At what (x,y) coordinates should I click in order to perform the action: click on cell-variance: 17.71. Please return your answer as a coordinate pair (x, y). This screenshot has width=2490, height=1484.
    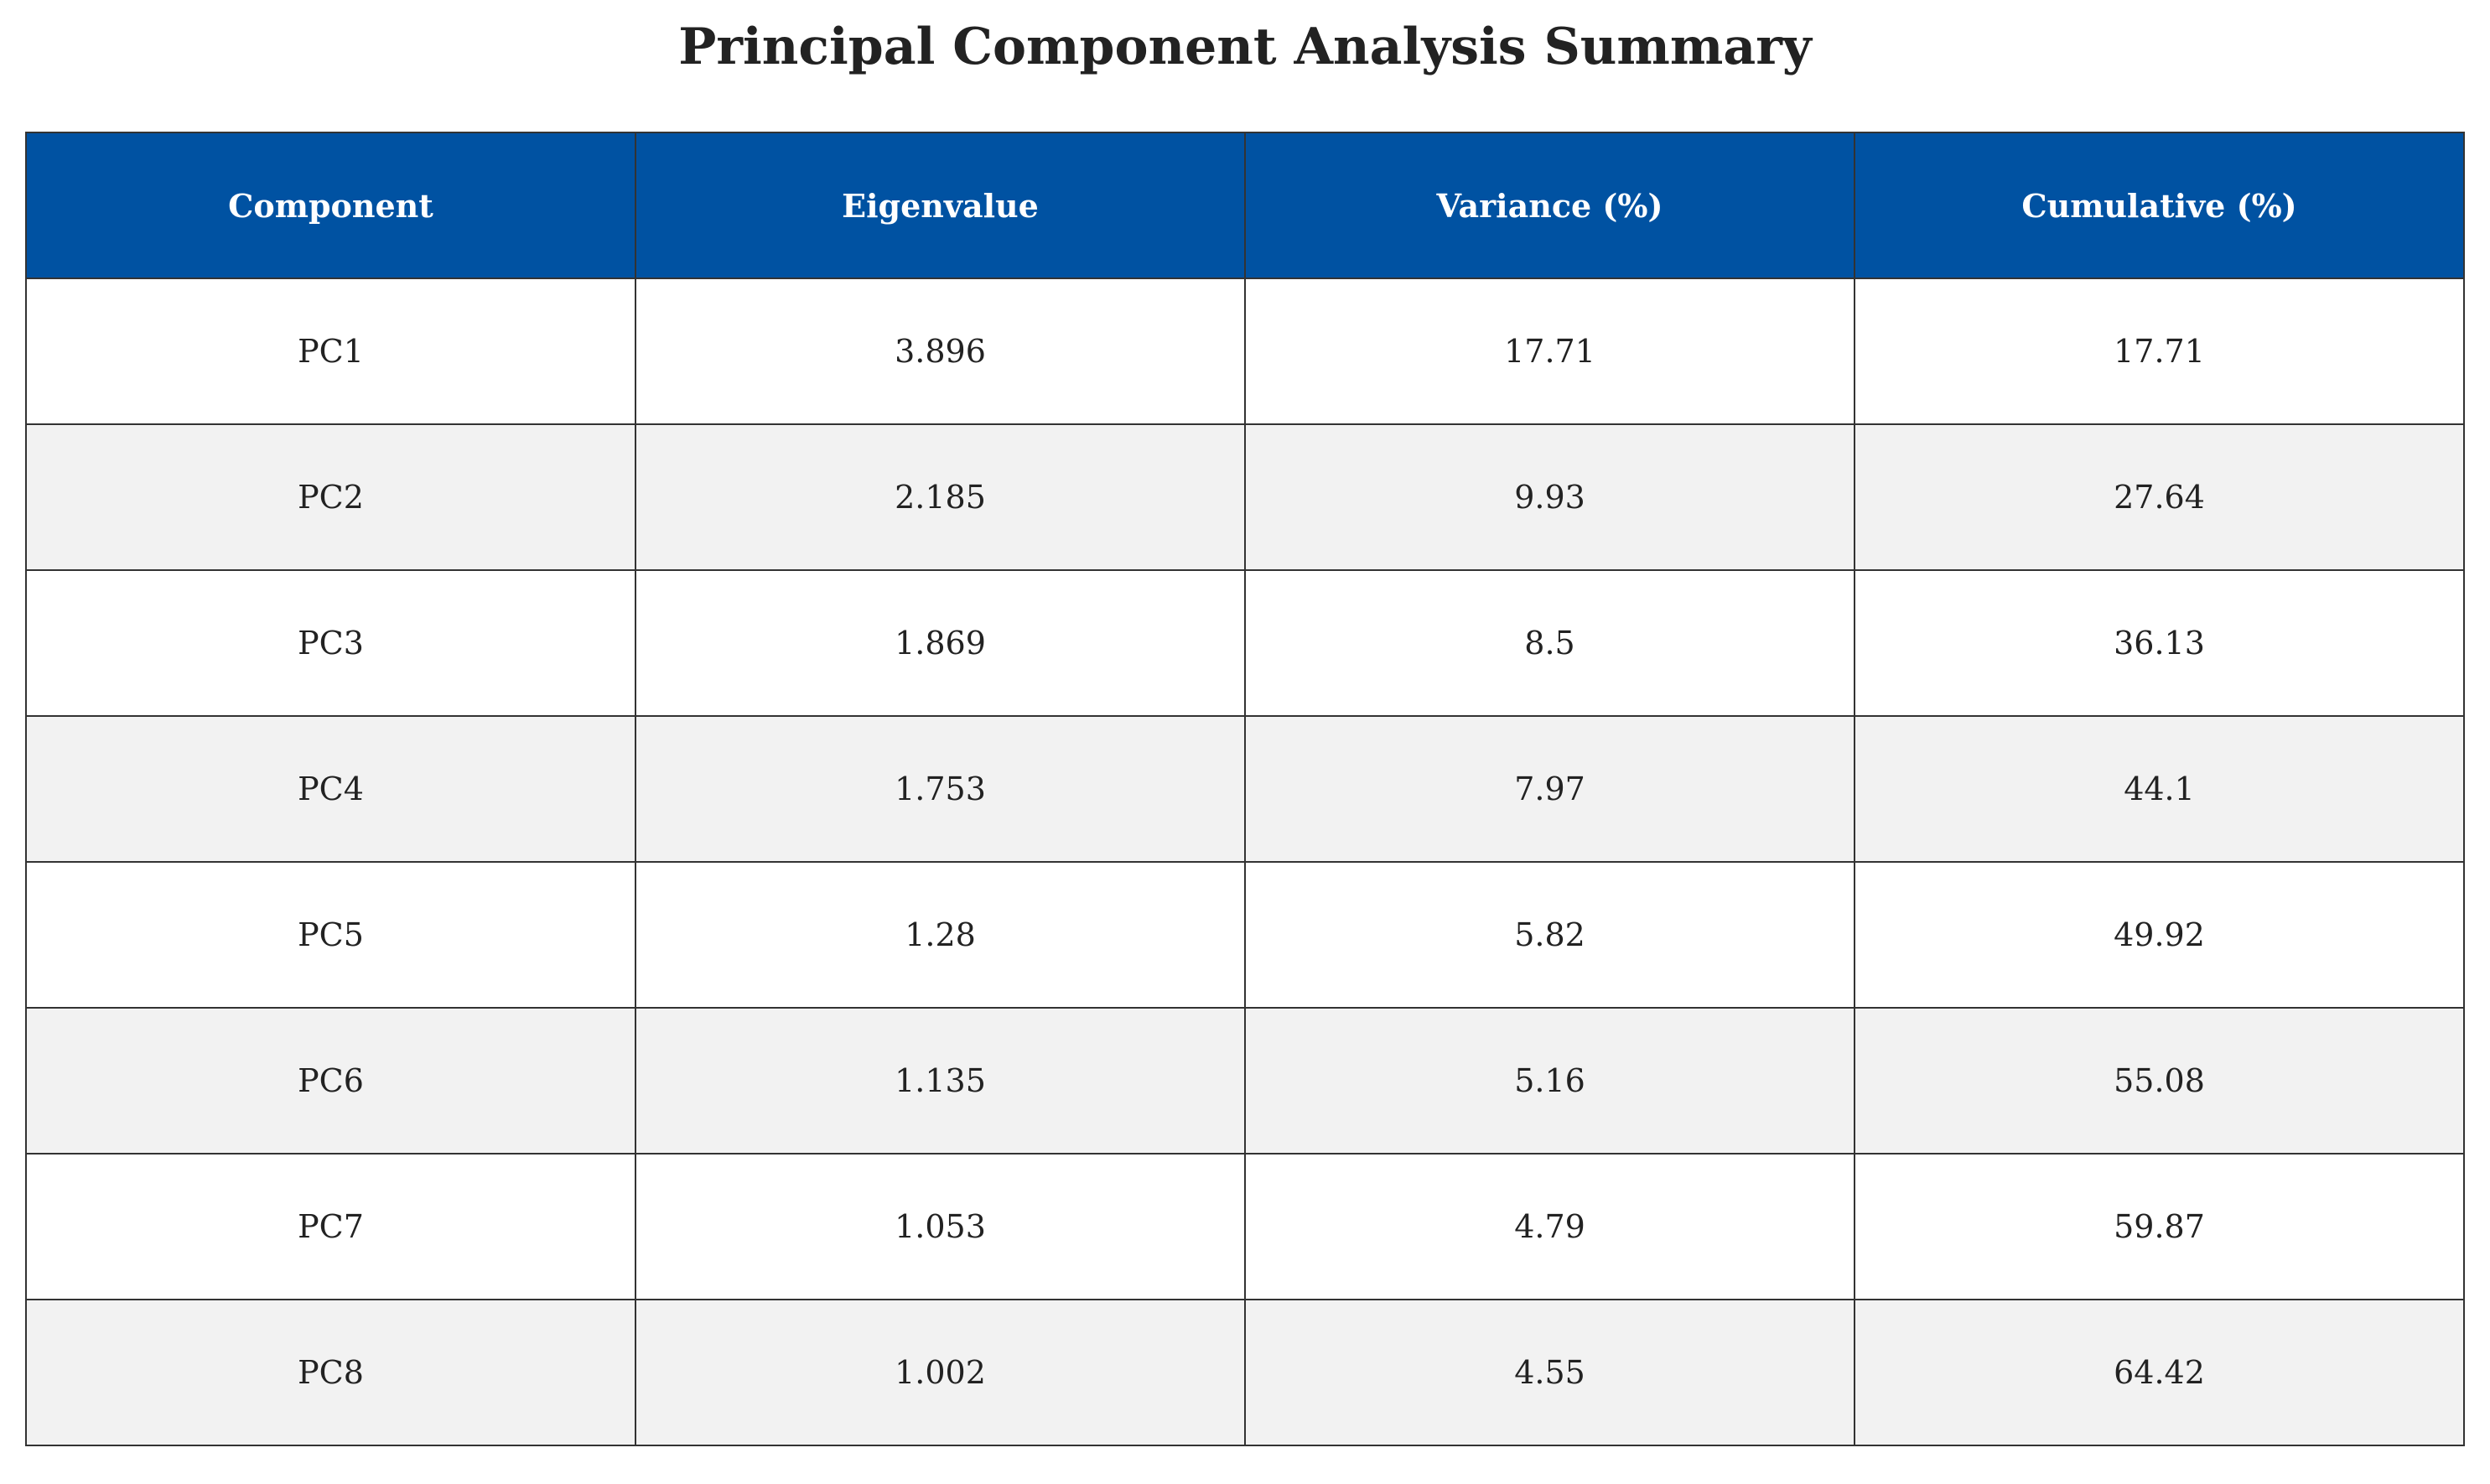
    Looking at the image, I should click on (1549, 351).